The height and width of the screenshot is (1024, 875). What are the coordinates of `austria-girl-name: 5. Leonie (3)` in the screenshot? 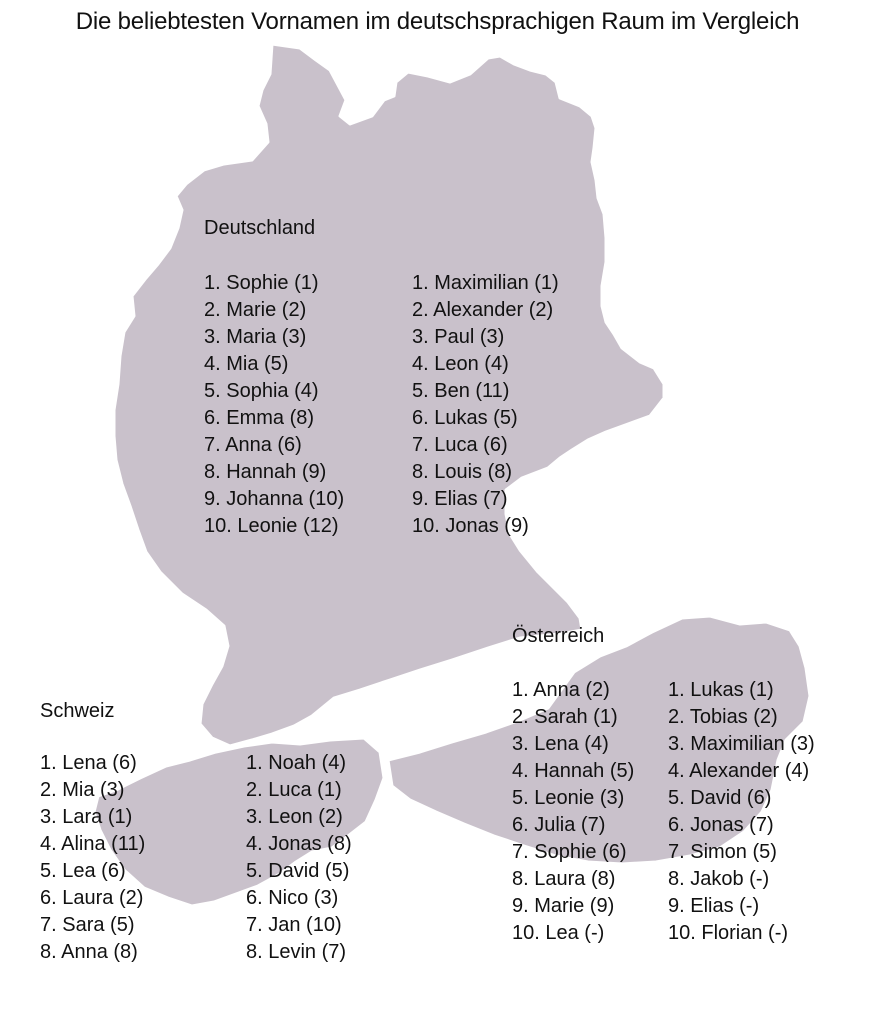 It's located at (568, 798).